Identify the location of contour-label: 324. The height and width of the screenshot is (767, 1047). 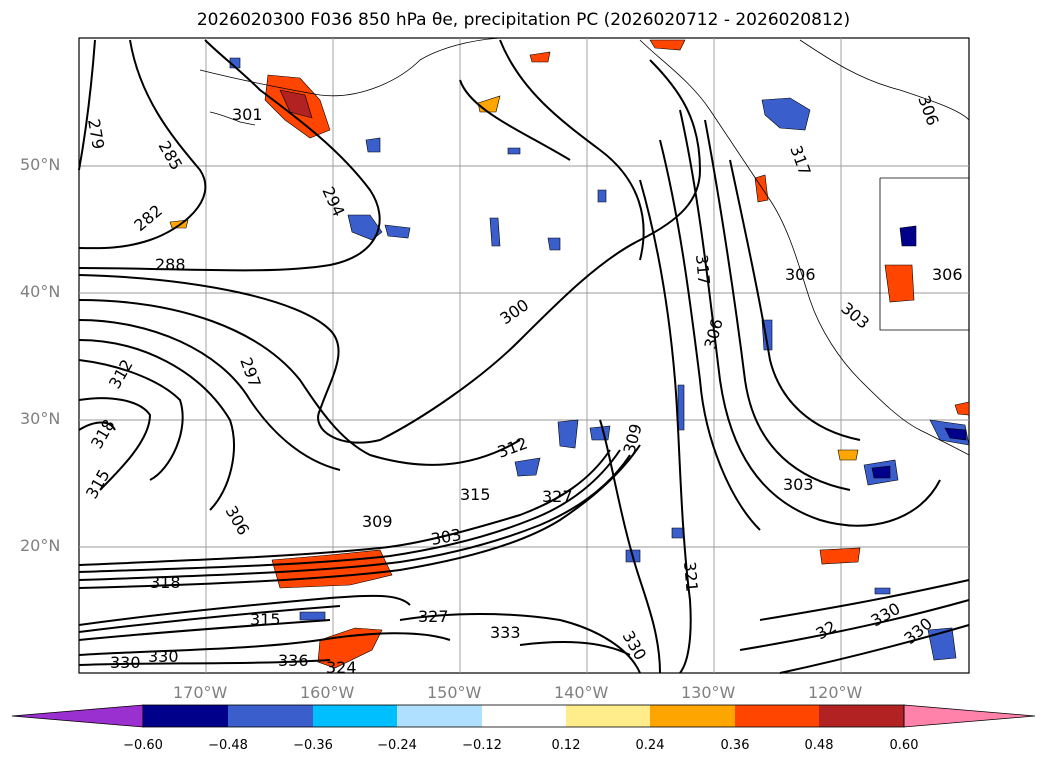
(341, 667).